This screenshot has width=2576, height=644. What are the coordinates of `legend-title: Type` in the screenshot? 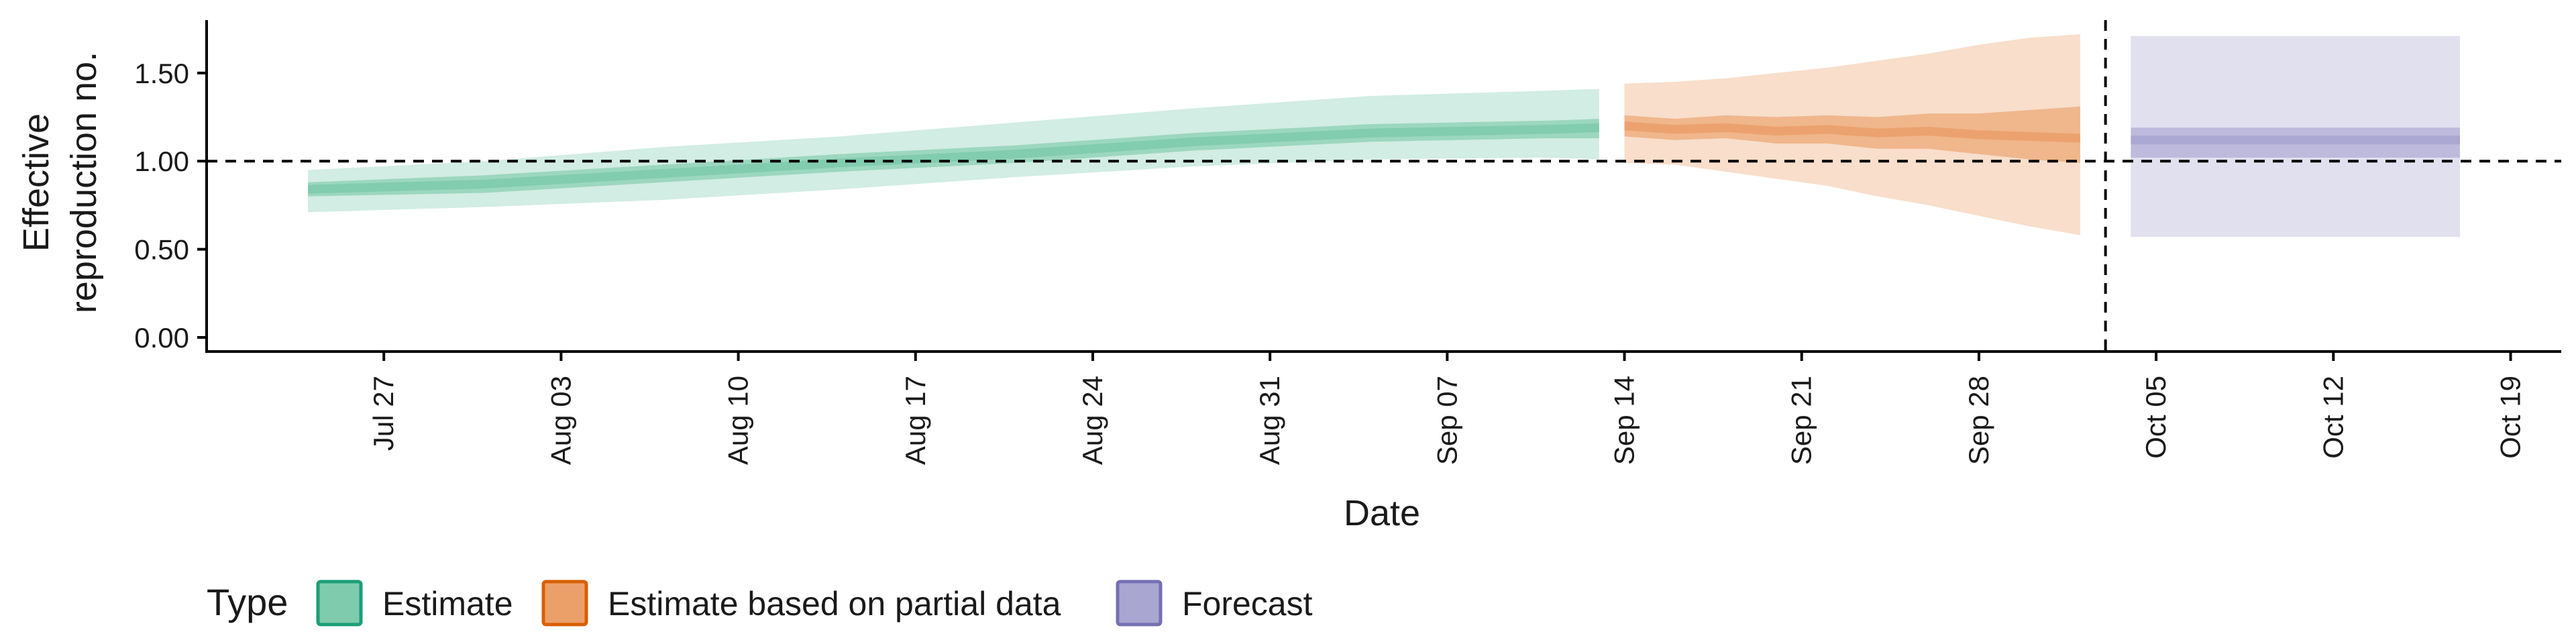 It's located at (247, 602).